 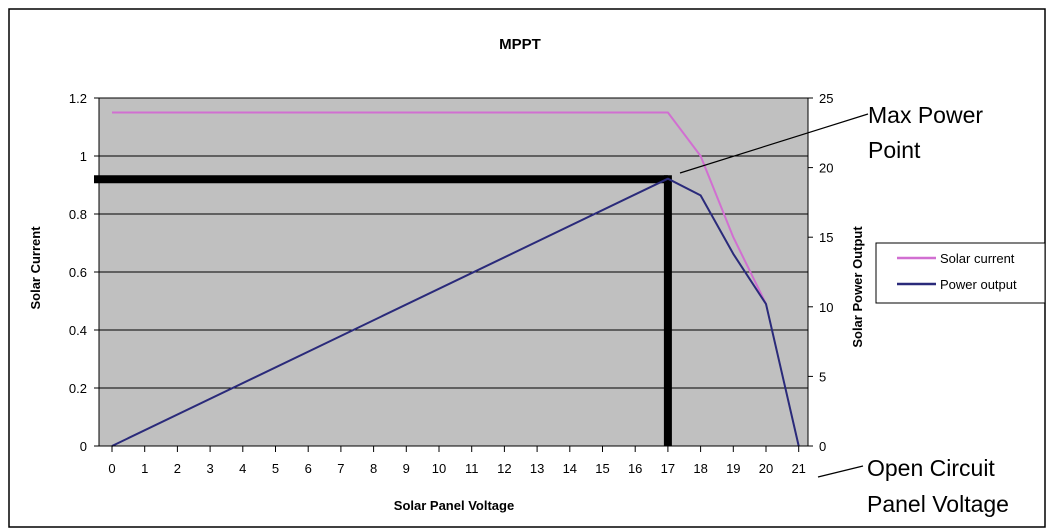 I want to click on right-tick-label-4: 20, so click(x=826, y=168).